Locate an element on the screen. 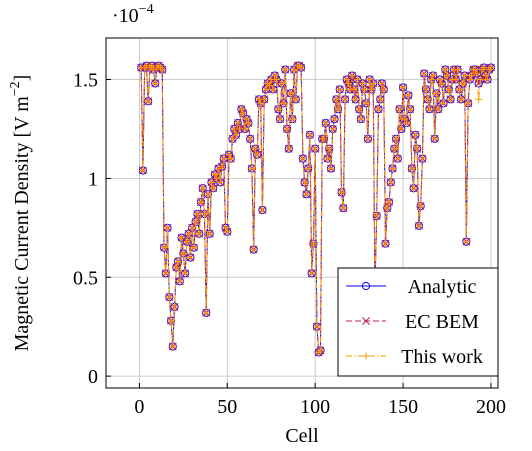  y-tick-label: 1.5 is located at coordinates (85, 81).